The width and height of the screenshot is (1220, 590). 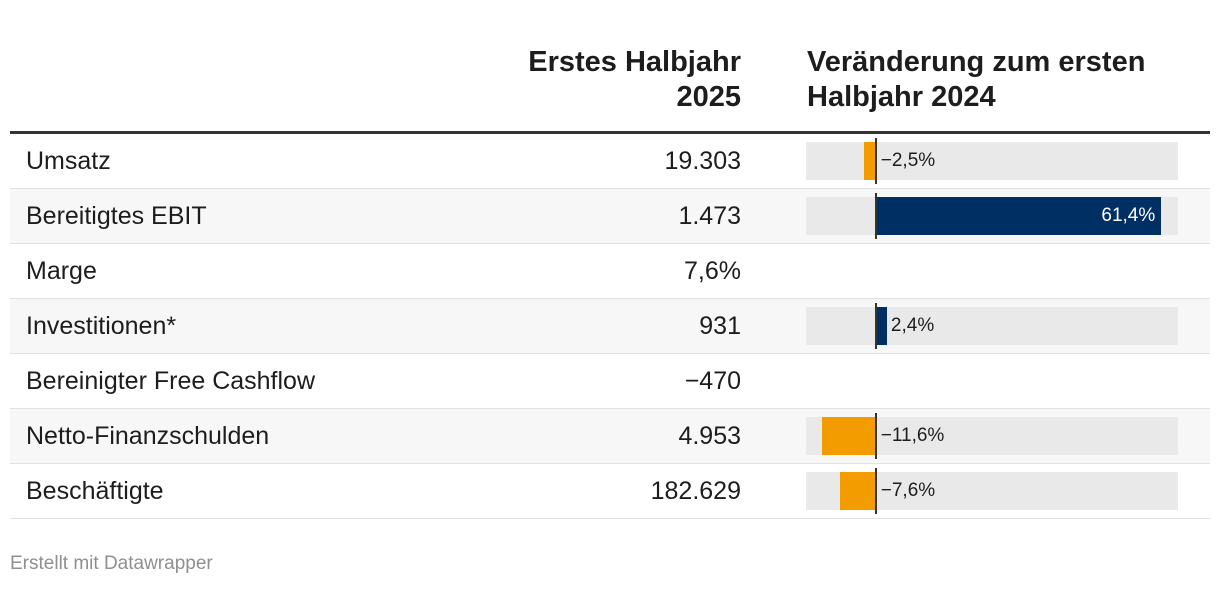 I want to click on row-label: Netto-Finanzschulden, so click(x=148, y=436).